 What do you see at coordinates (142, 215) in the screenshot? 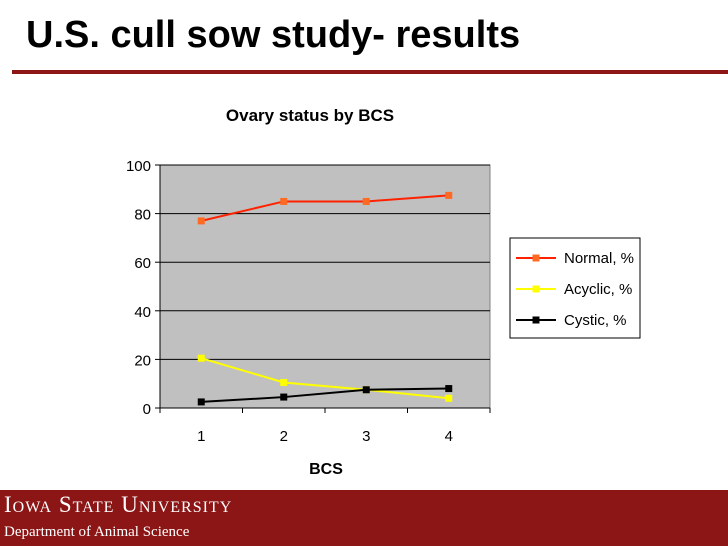
I see `y-tick-label: 80` at bounding box center [142, 215].